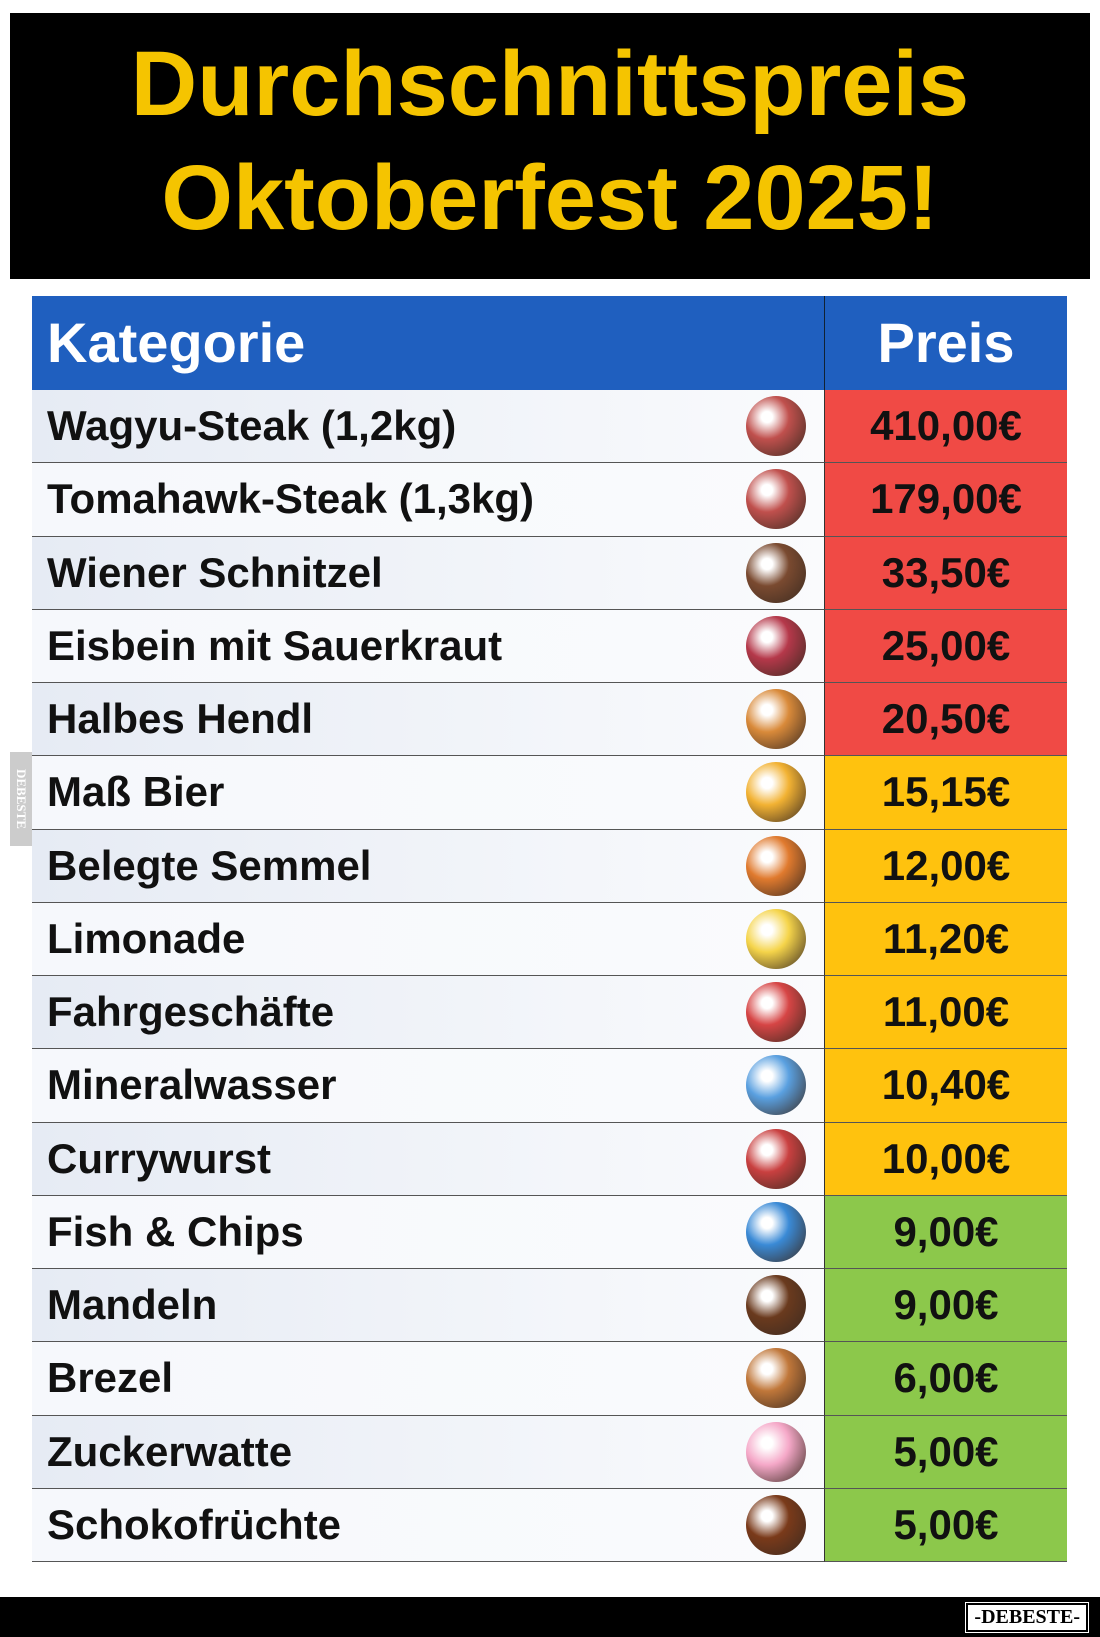 The width and height of the screenshot is (1100, 1637). Describe the element at coordinates (428, 1306) in the screenshot. I see `row-name: Mandeln` at that location.